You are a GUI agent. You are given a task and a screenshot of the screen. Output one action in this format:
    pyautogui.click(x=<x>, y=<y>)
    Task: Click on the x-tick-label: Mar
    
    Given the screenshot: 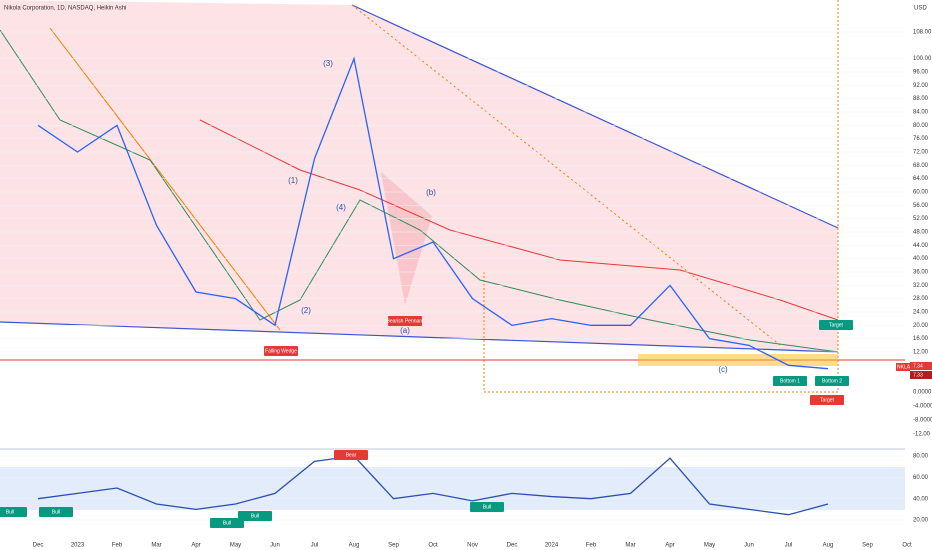 What is the action you would take?
    pyautogui.click(x=156, y=546)
    